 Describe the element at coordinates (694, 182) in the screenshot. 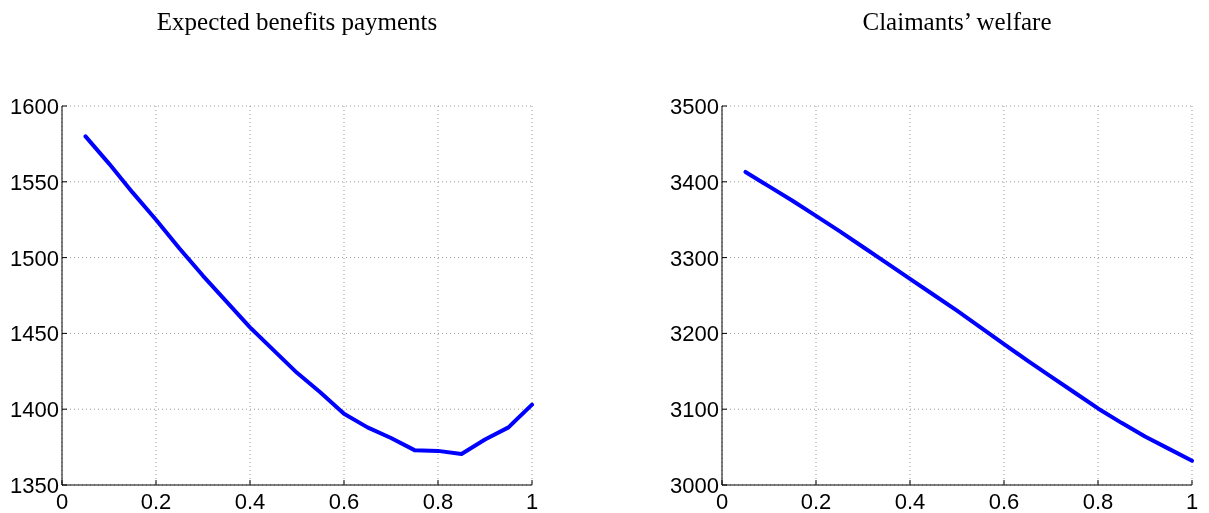

I see `y-tick-label: 3400` at that location.